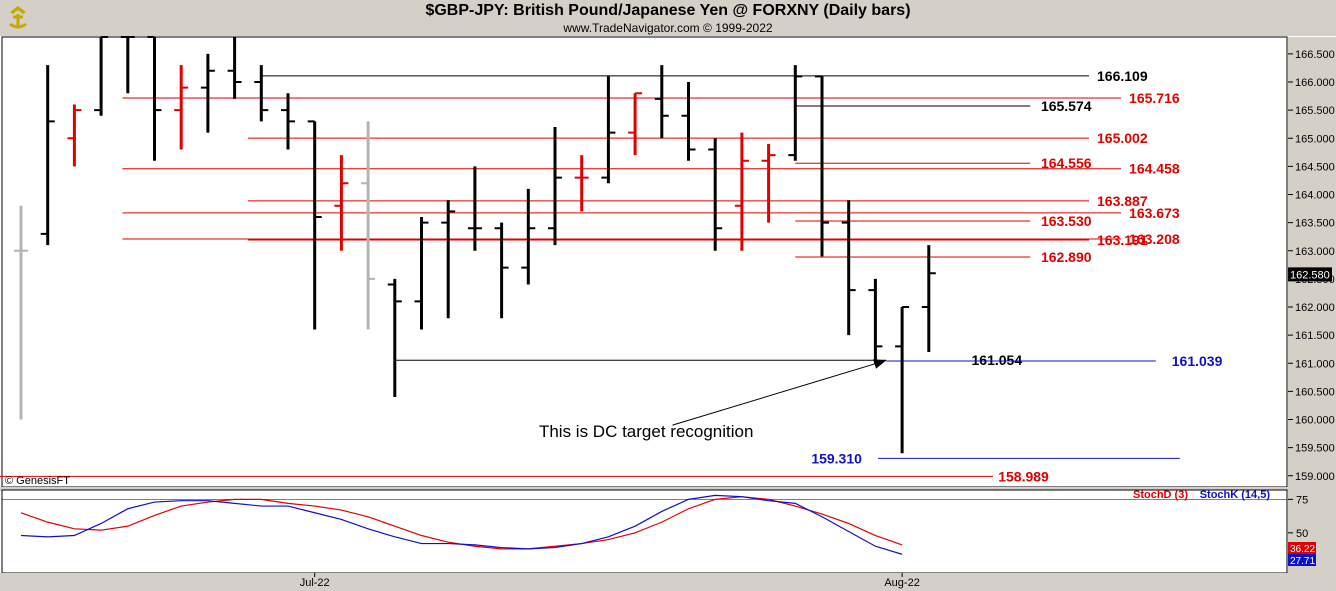  I want to click on last-price-label: 162.580, so click(1310, 275).